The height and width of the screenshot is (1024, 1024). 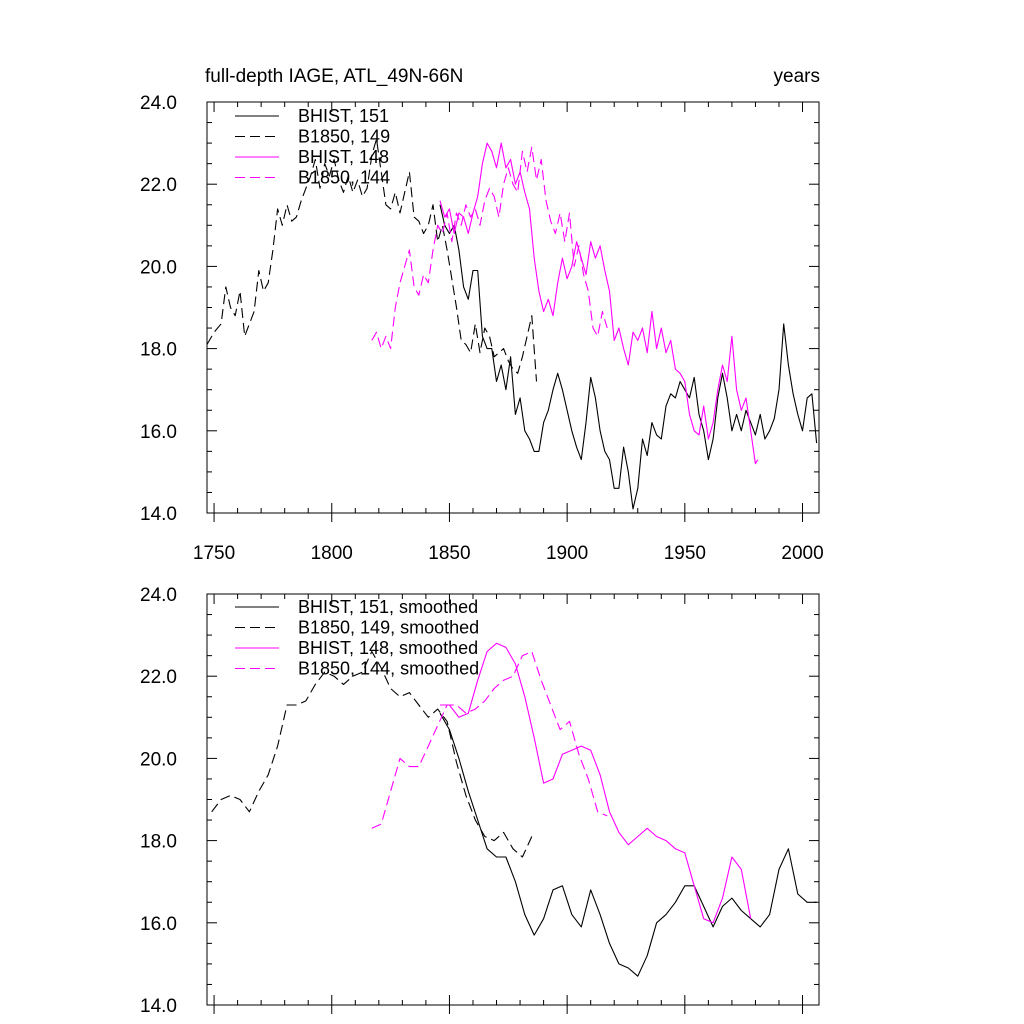 I want to click on legend-label: BHIST, 151, smoothed, so click(x=388, y=607).